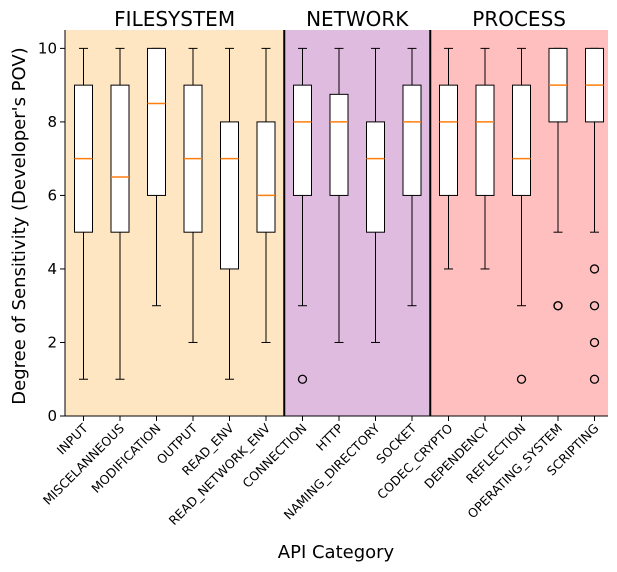 The width and height of the screenshot is (617, 572). What do you see at coordinates (52, 269) in the screenshot?
I see `y-tick-label: 4` at bounding box center [52, 269].